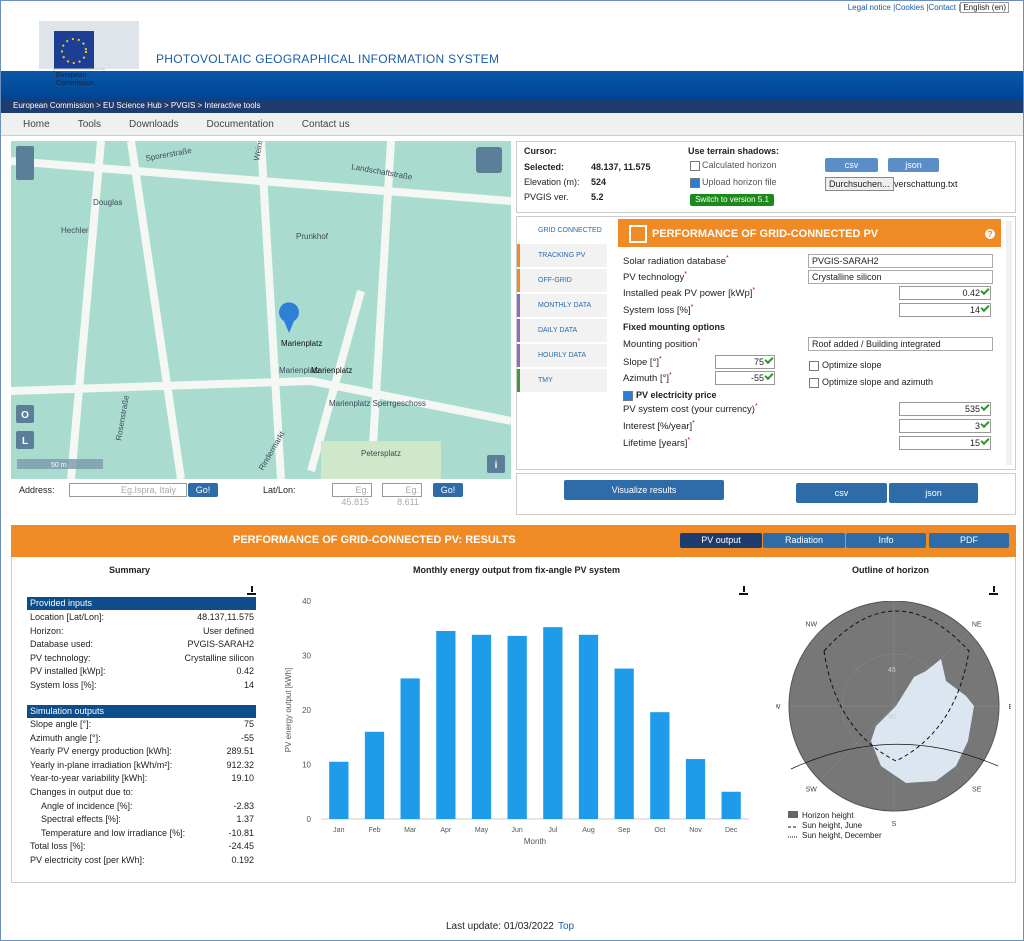  What do you see at coordinates (141, 603) in the screenshot?
I see `provided-header: Provided inputs` at bounding box center [141, 603].